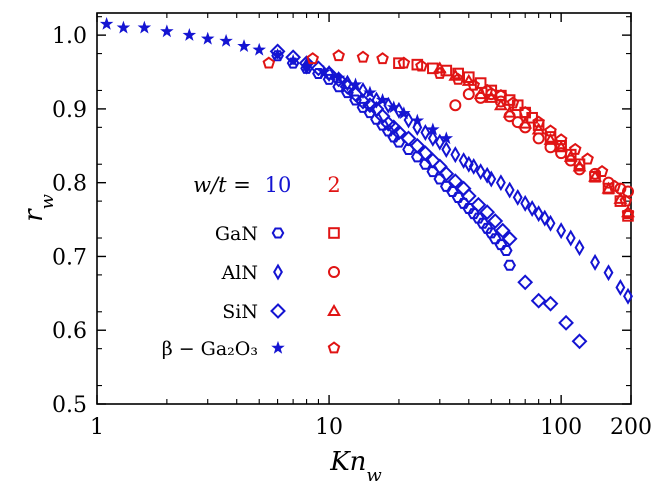 The height and width of the screenshot is (486, 664). I want to click on legend-row-label: β − Ga₂O₃, so click(210, 349).